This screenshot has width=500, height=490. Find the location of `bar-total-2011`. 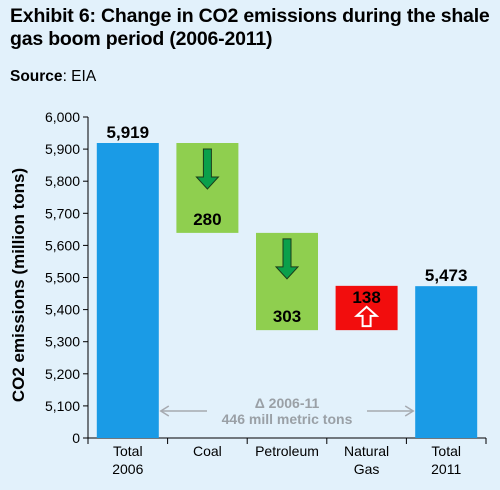

bar-total-2011 is located at coordinates (446, 362).